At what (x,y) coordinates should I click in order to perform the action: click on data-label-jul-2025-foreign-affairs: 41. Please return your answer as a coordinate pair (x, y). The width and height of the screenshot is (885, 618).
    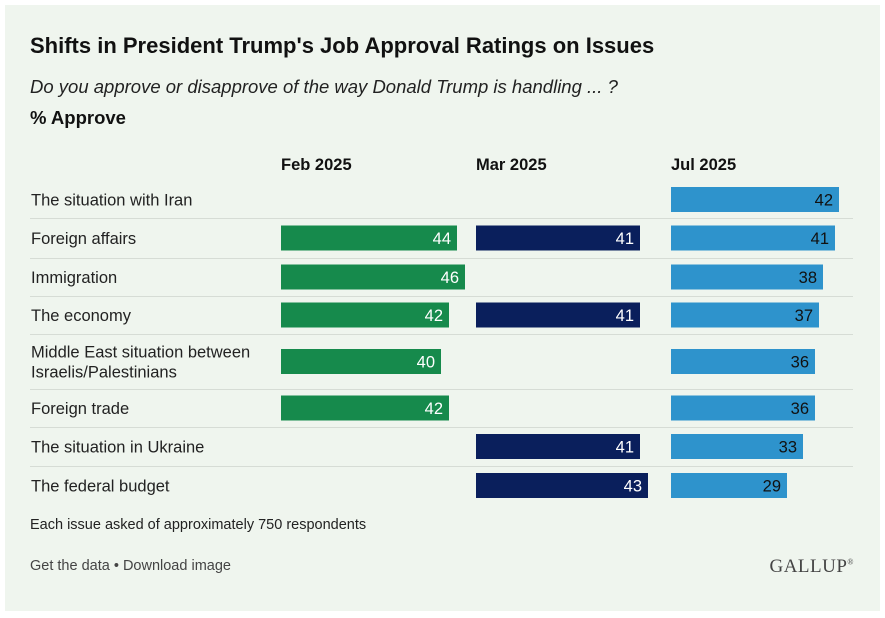
    Looking at the image, I should click on (820, 239).